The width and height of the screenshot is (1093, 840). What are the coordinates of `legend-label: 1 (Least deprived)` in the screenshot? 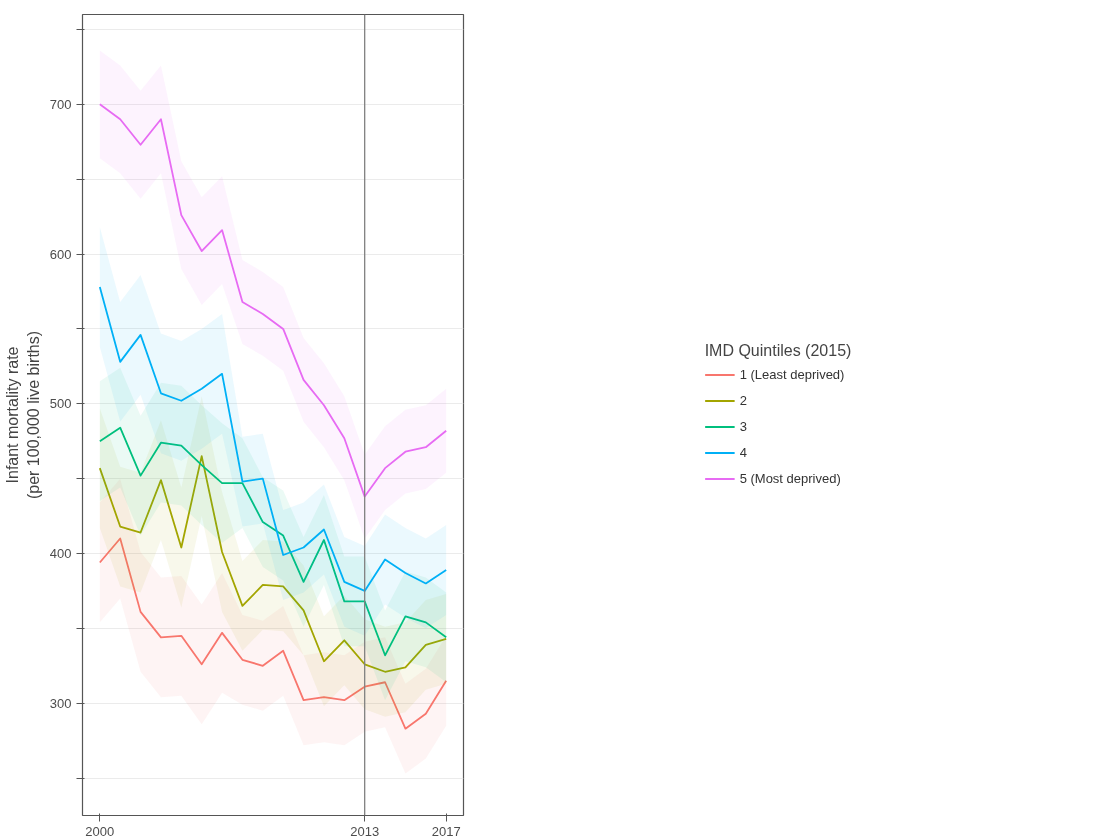 It's located at (792, 374).